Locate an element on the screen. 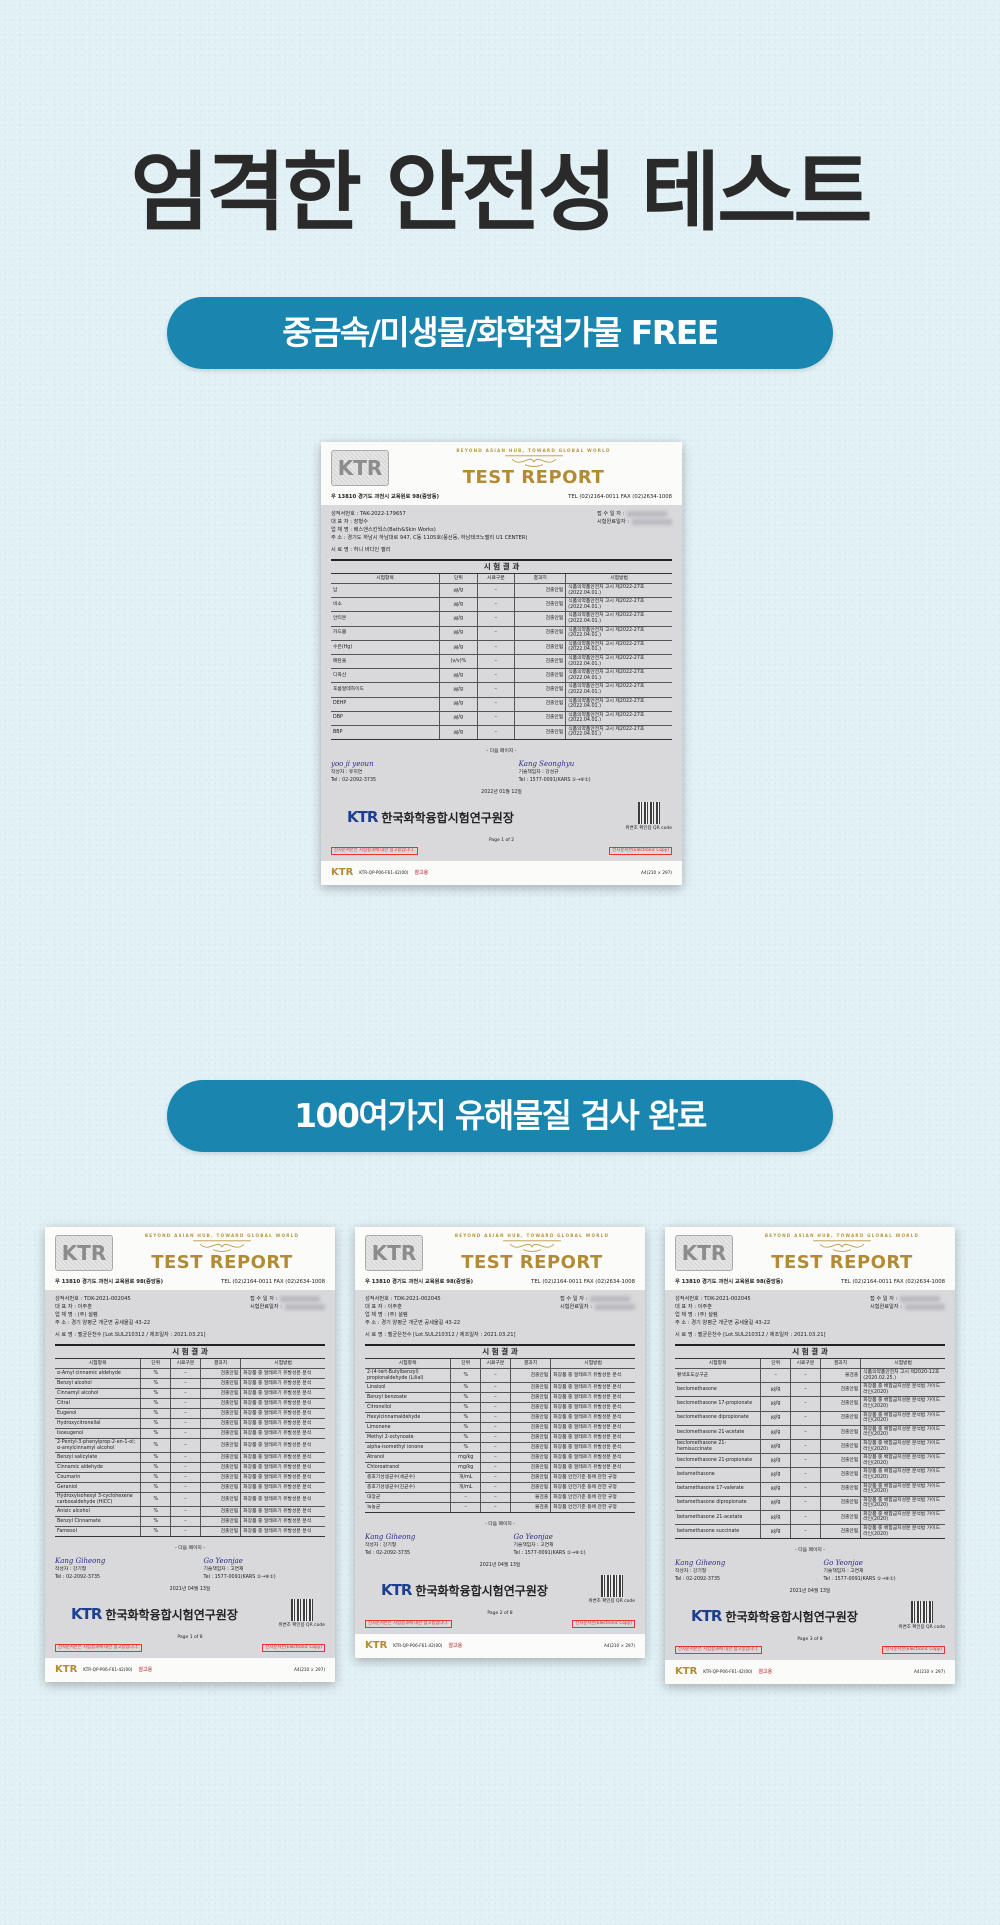  table-cell: Chloroatranol is located at coordinates (408, 1468).